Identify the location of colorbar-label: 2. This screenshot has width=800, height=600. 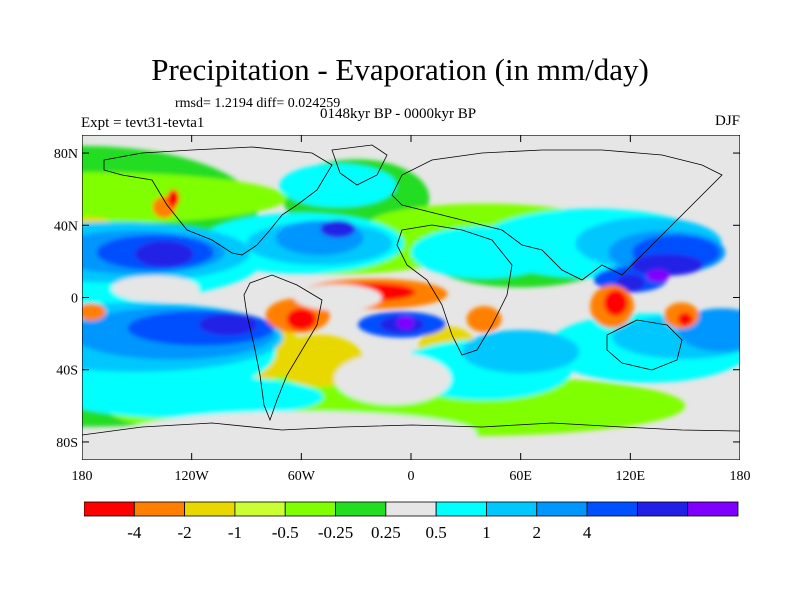
(537, 532).